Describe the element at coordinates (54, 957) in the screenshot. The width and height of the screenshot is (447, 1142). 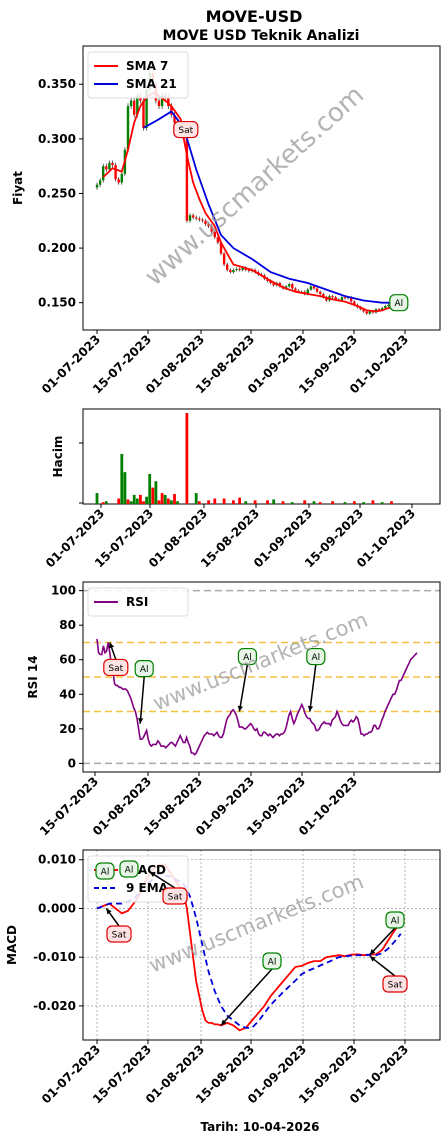
I see `macd-ytick-label: -0.010` at that location.